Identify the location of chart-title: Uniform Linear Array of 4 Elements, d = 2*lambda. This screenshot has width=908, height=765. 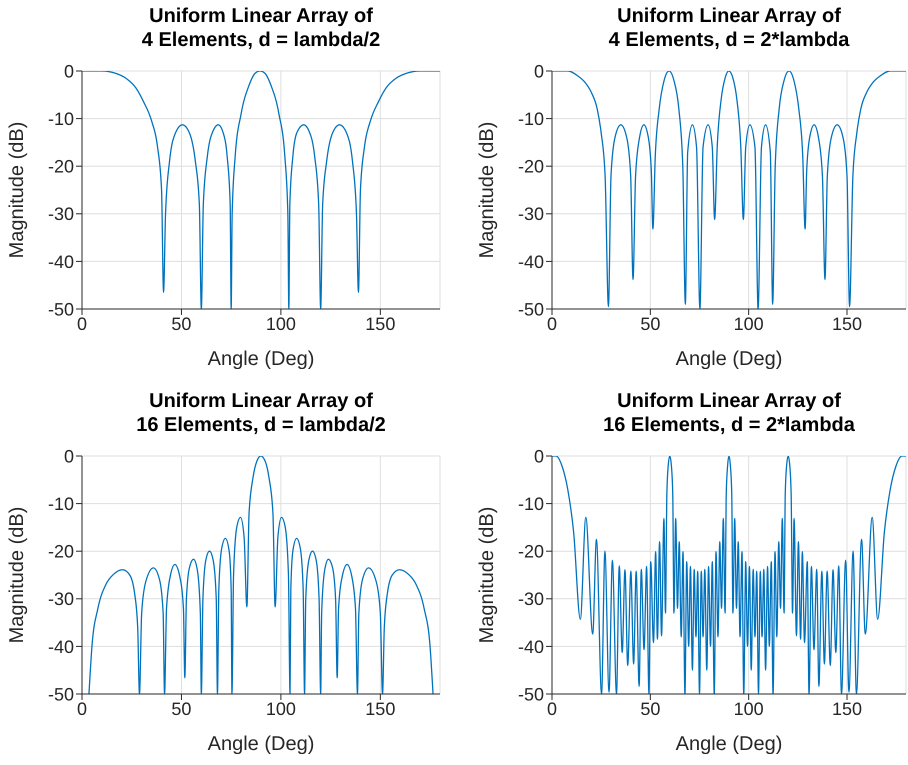
(729, 28).